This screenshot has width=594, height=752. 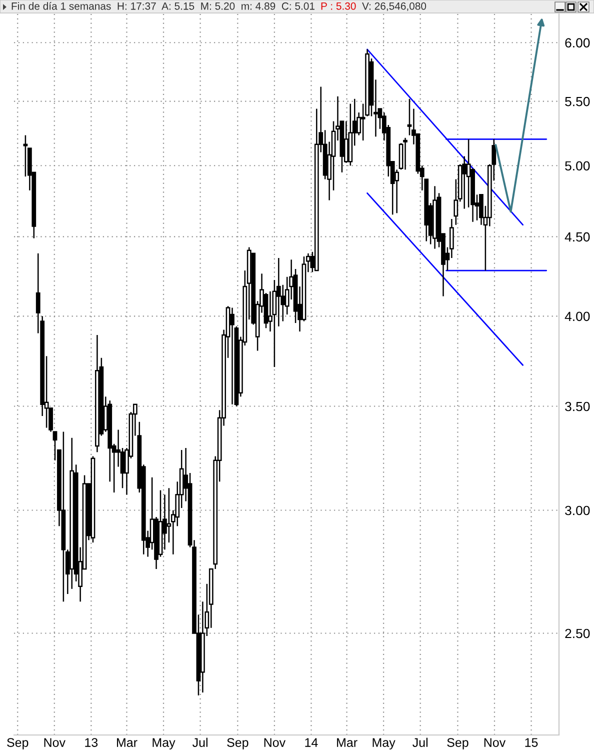 I want to click on y-tick-label: 4.00, so click(x=577, y=317).